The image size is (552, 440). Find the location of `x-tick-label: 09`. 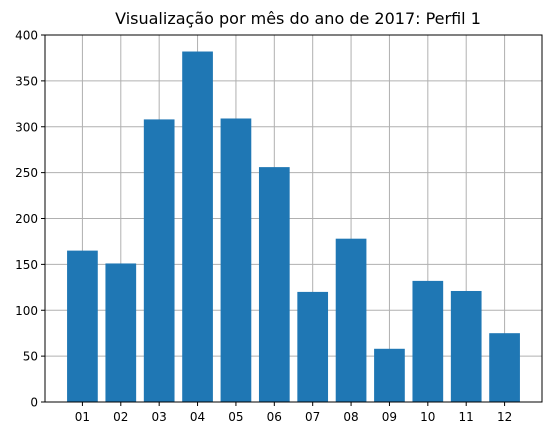

x-tick-label: 09 is located at coordinates (389, 417).